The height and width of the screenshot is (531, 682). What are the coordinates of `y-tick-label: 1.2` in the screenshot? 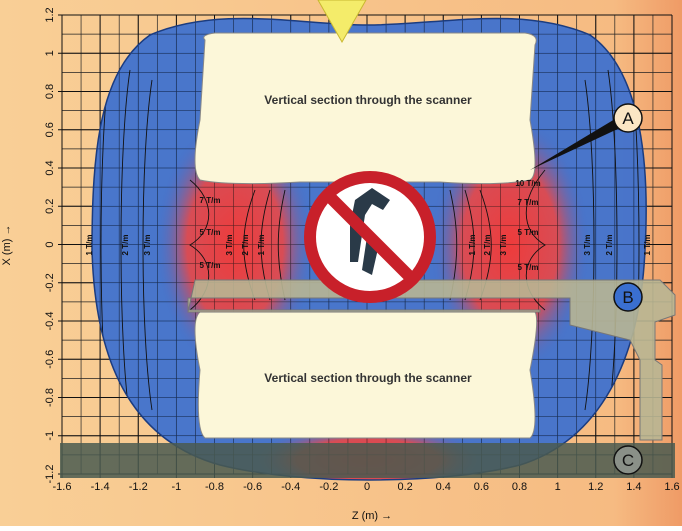 It's located at (50, 14).